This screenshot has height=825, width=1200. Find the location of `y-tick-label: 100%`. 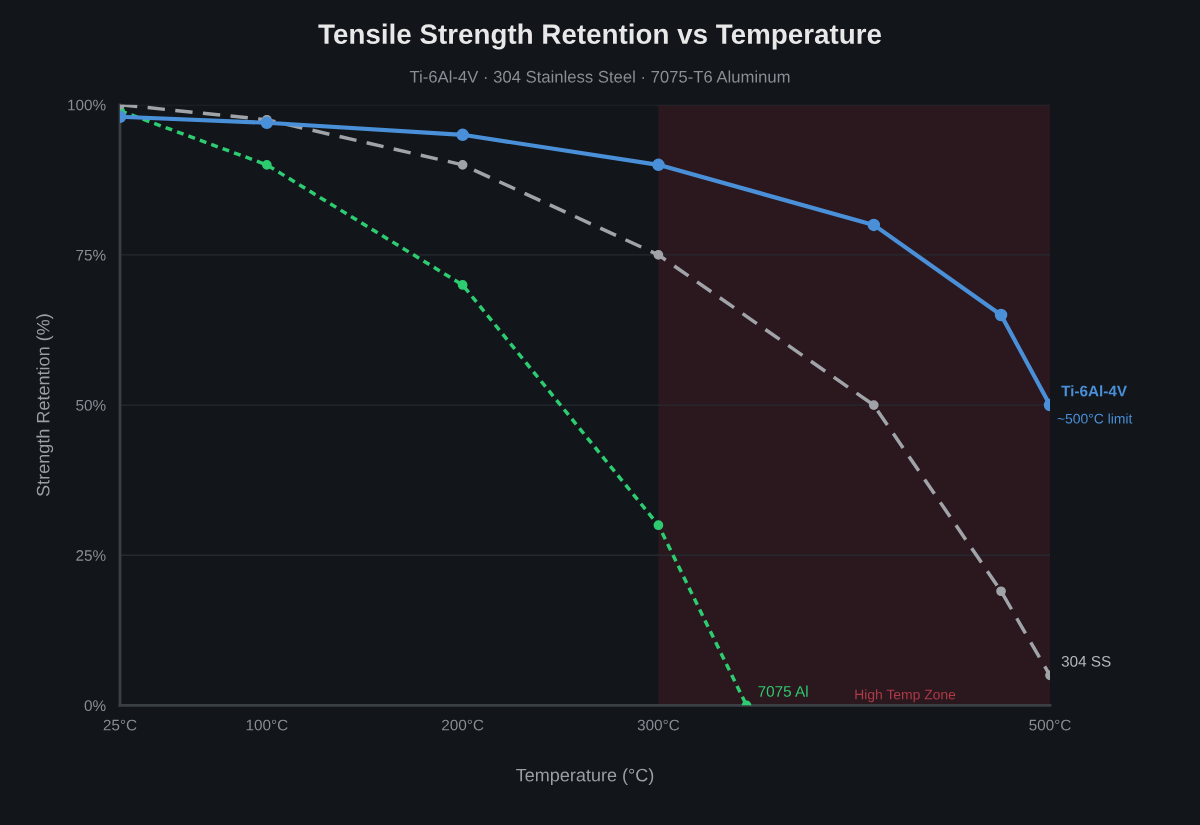

y-tick-label: 100% is located at coordinates (87, 105).